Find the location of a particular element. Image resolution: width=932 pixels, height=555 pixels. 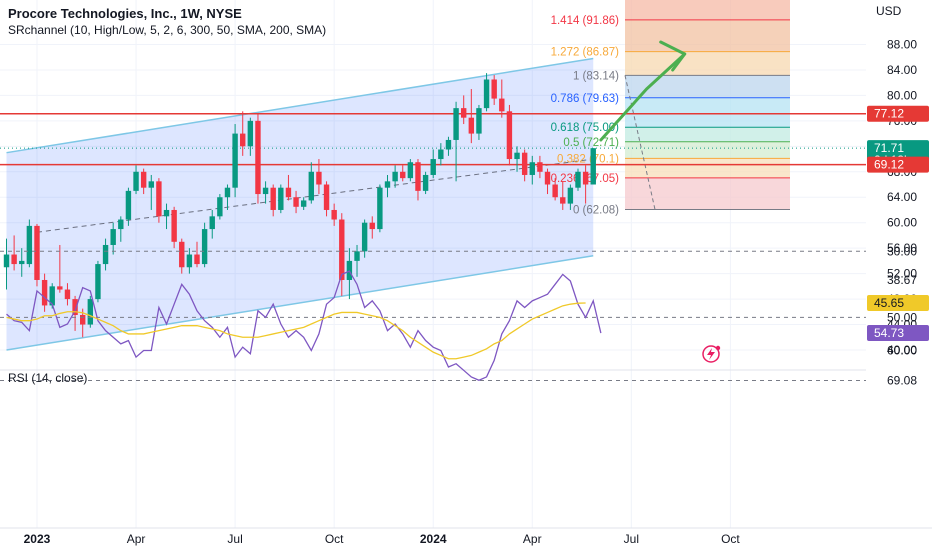

fib-level-label: 1.272 (86.87) is located at coordinates (585, 53).